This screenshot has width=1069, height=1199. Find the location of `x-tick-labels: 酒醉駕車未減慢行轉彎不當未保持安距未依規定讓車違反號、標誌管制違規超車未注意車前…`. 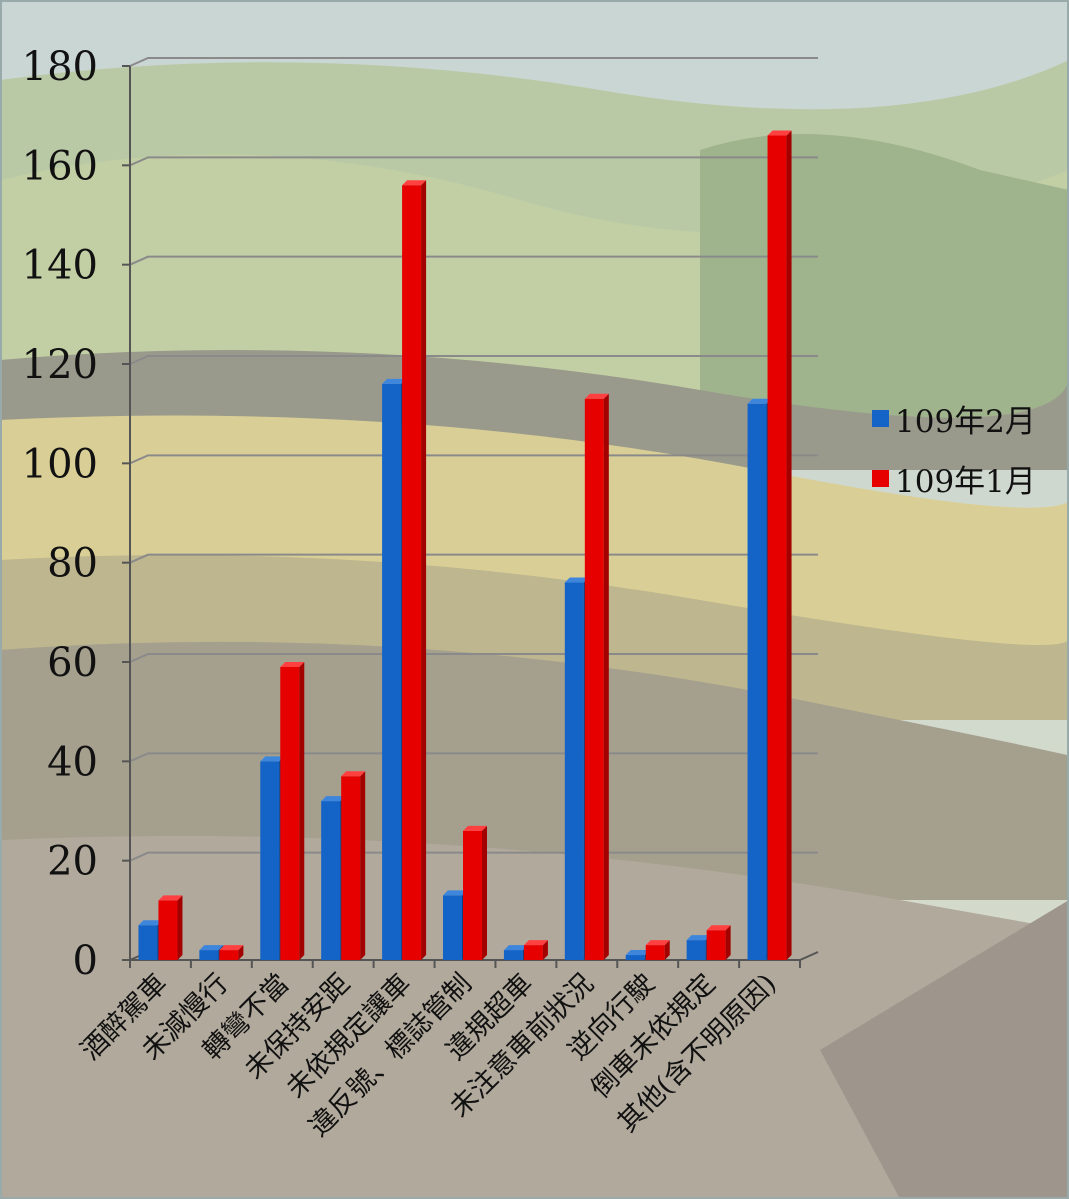

x-tick-labels: 酒醉駕車未減慢行轉彎不當未保持安距未依規定讓車違反號、標誌管制違規超車未注意車前… is located at coordinates (428, 1055).